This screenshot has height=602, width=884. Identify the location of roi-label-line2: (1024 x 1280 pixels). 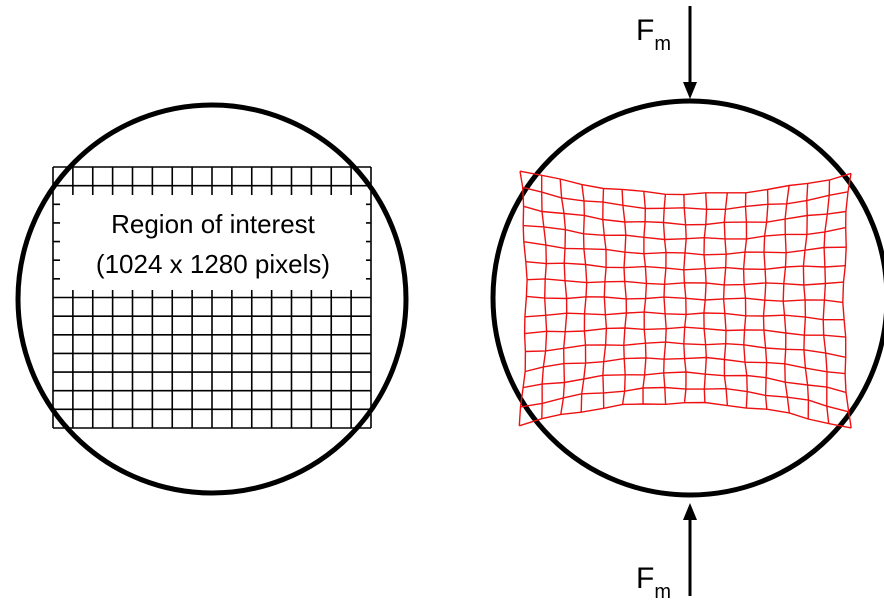
(213, 264).